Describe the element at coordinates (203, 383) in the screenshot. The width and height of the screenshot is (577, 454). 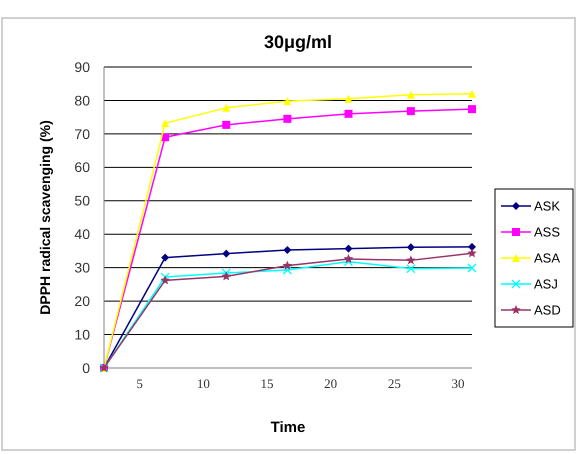
I see `x-tick-label: 10` at that location.